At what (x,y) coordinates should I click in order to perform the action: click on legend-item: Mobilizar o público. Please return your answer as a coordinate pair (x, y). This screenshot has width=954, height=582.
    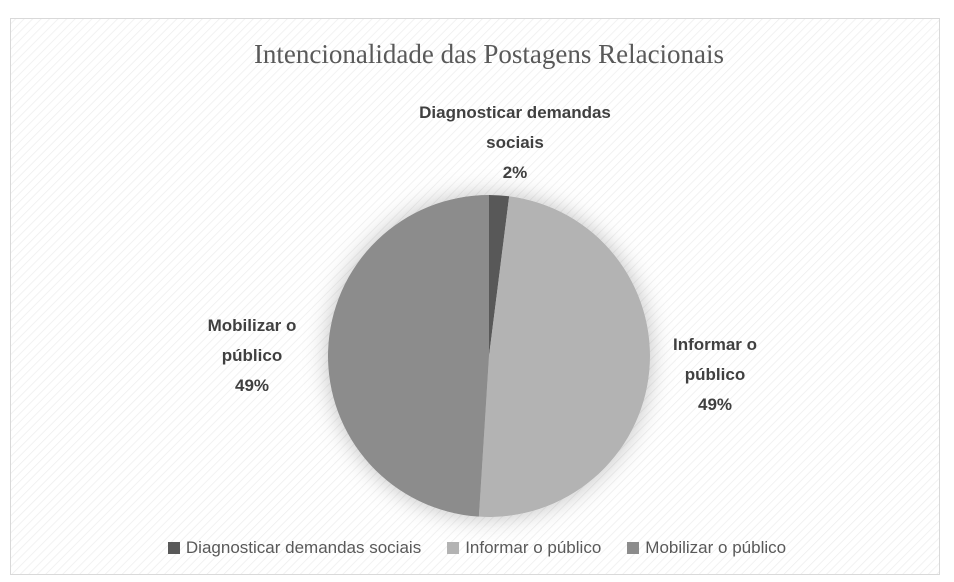
    Looking at the image, I should click on (706, 548).